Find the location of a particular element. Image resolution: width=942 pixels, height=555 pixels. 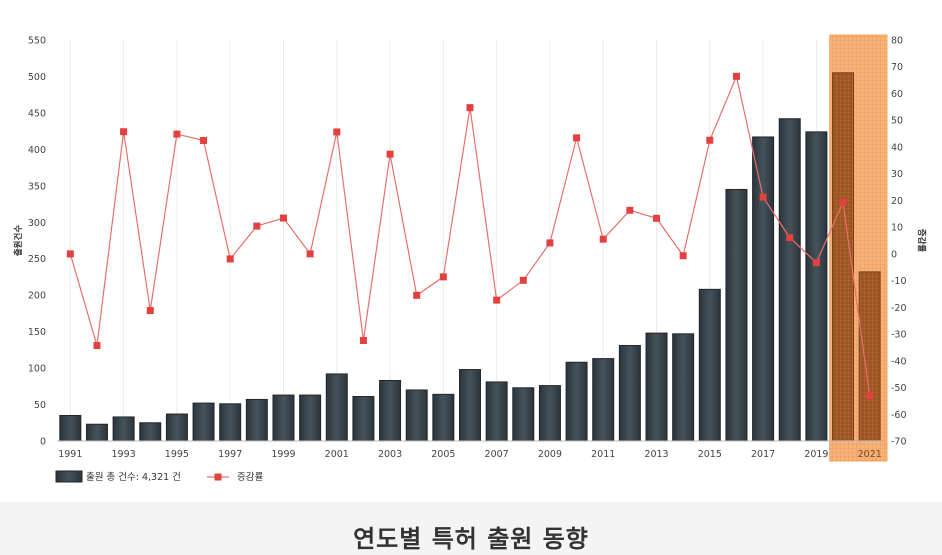

y2-tick-label: 10 is located at coordinates (897, 228).